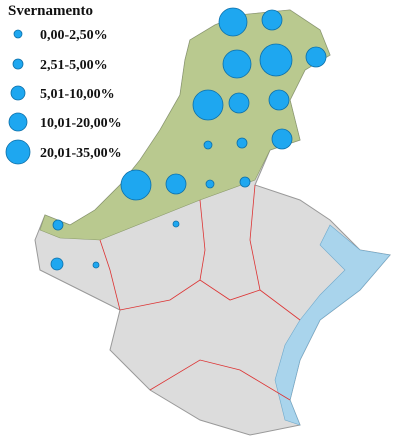 Image resolution: width=400 pixels, height=439 pixels. What do you see at coordinates (74, 35) in the screenshot?
I see `legend-label: 0,00-2,50%` at bounding box center [74, 35].